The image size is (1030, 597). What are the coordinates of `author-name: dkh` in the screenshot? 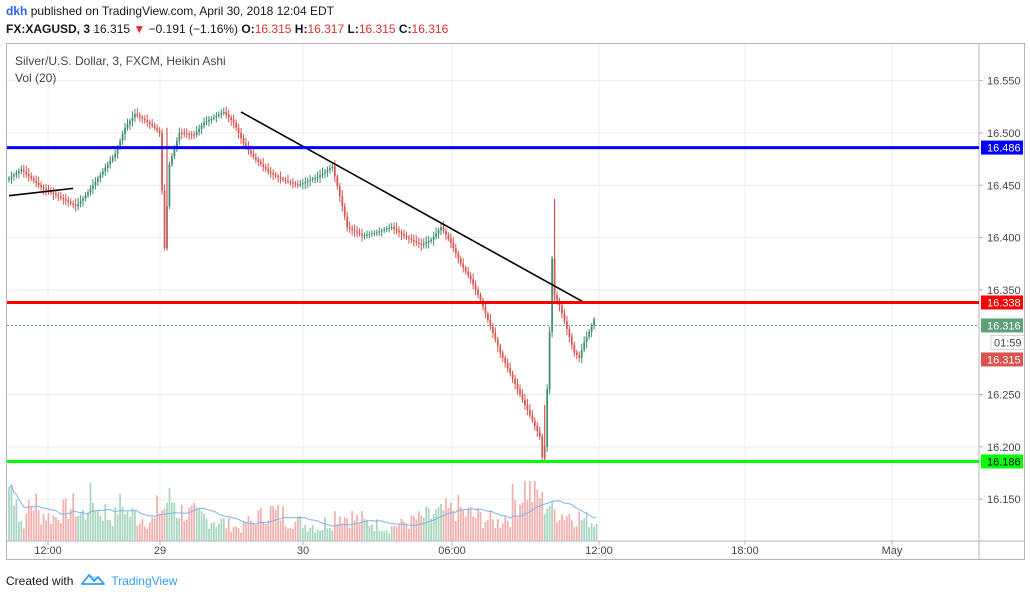 It's located at (17, 11).